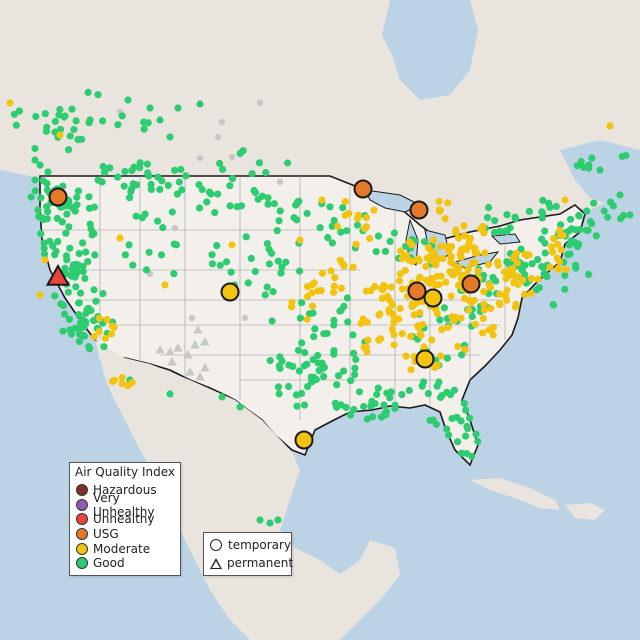 The height and width of the screenshot is (640, 640). What do you see at coordinates (58, 197) in the screenshot?
I see `usg-temporary-marker` at bounding box center [58, 197].